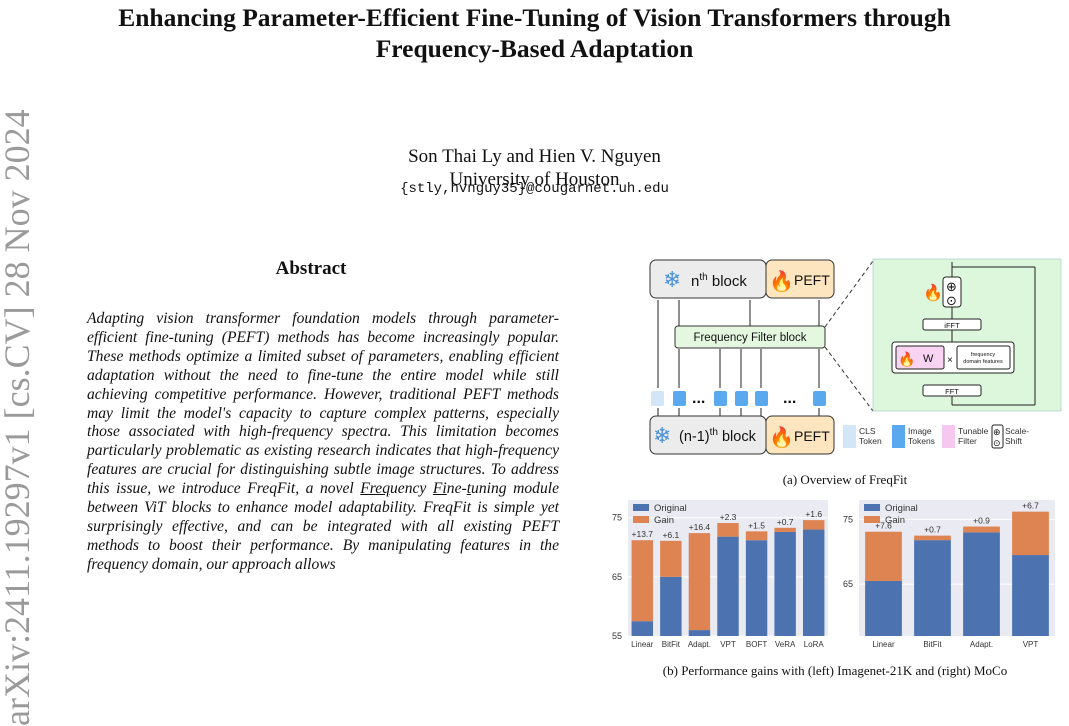 The image size is (1069, 726). Describe the element at coordinates (643, 534) in the screenshot. I see `left-data-label: +13.7` at that location.